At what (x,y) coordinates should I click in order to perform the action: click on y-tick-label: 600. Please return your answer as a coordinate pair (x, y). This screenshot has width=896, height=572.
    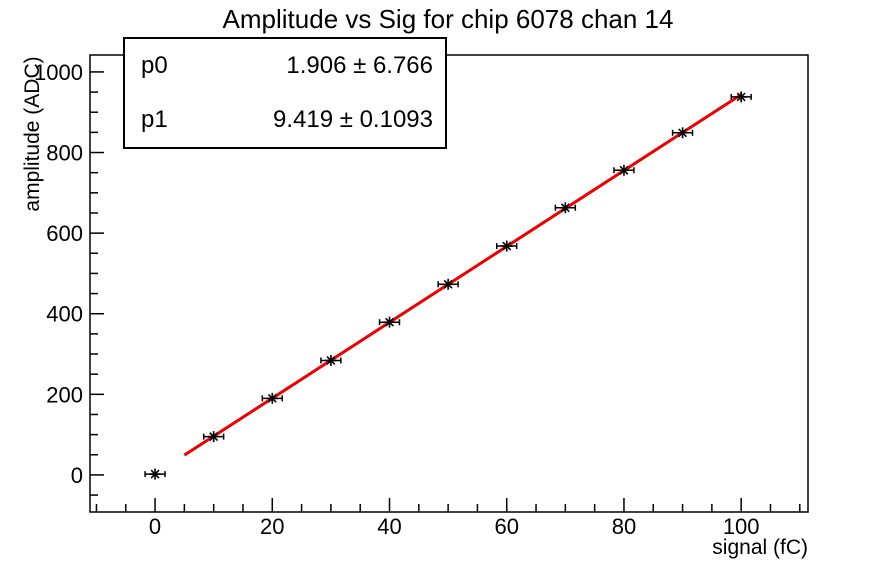
    Looking at the image, I should click on (64, 233).